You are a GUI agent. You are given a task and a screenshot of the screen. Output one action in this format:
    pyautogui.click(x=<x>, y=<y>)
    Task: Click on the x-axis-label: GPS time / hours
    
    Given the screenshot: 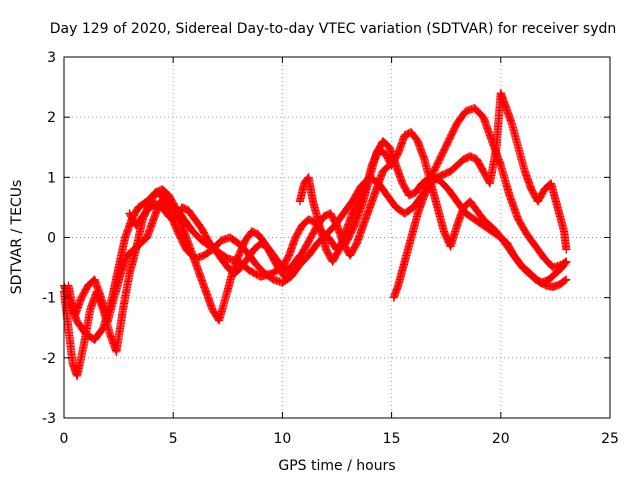 What is the action you would take?
    pyautogui.click(x=336, y=466)
    